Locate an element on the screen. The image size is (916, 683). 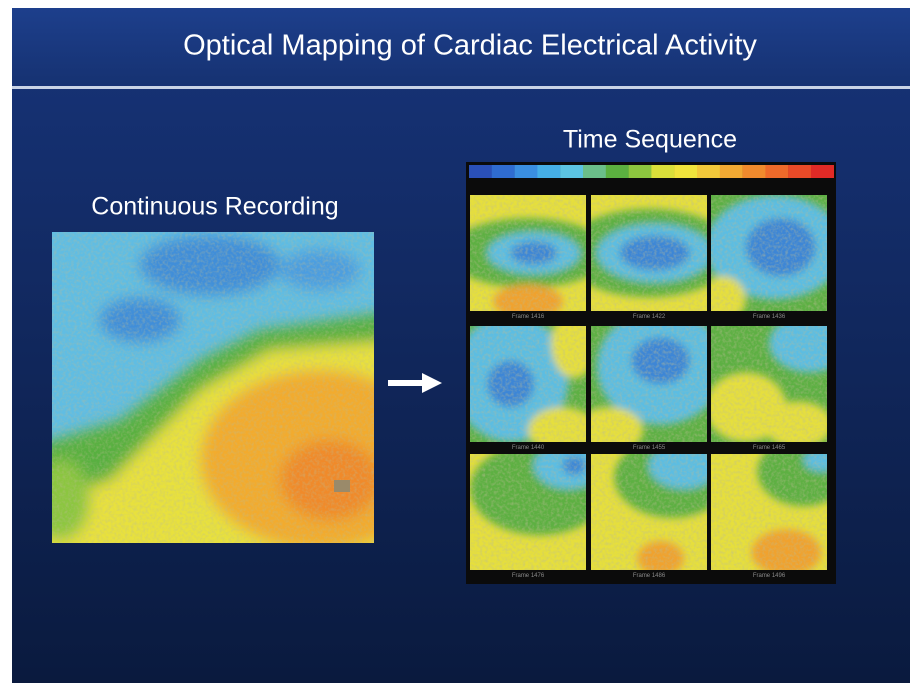
frame-label: Frame 1455 is located at coordinates (649, 448).